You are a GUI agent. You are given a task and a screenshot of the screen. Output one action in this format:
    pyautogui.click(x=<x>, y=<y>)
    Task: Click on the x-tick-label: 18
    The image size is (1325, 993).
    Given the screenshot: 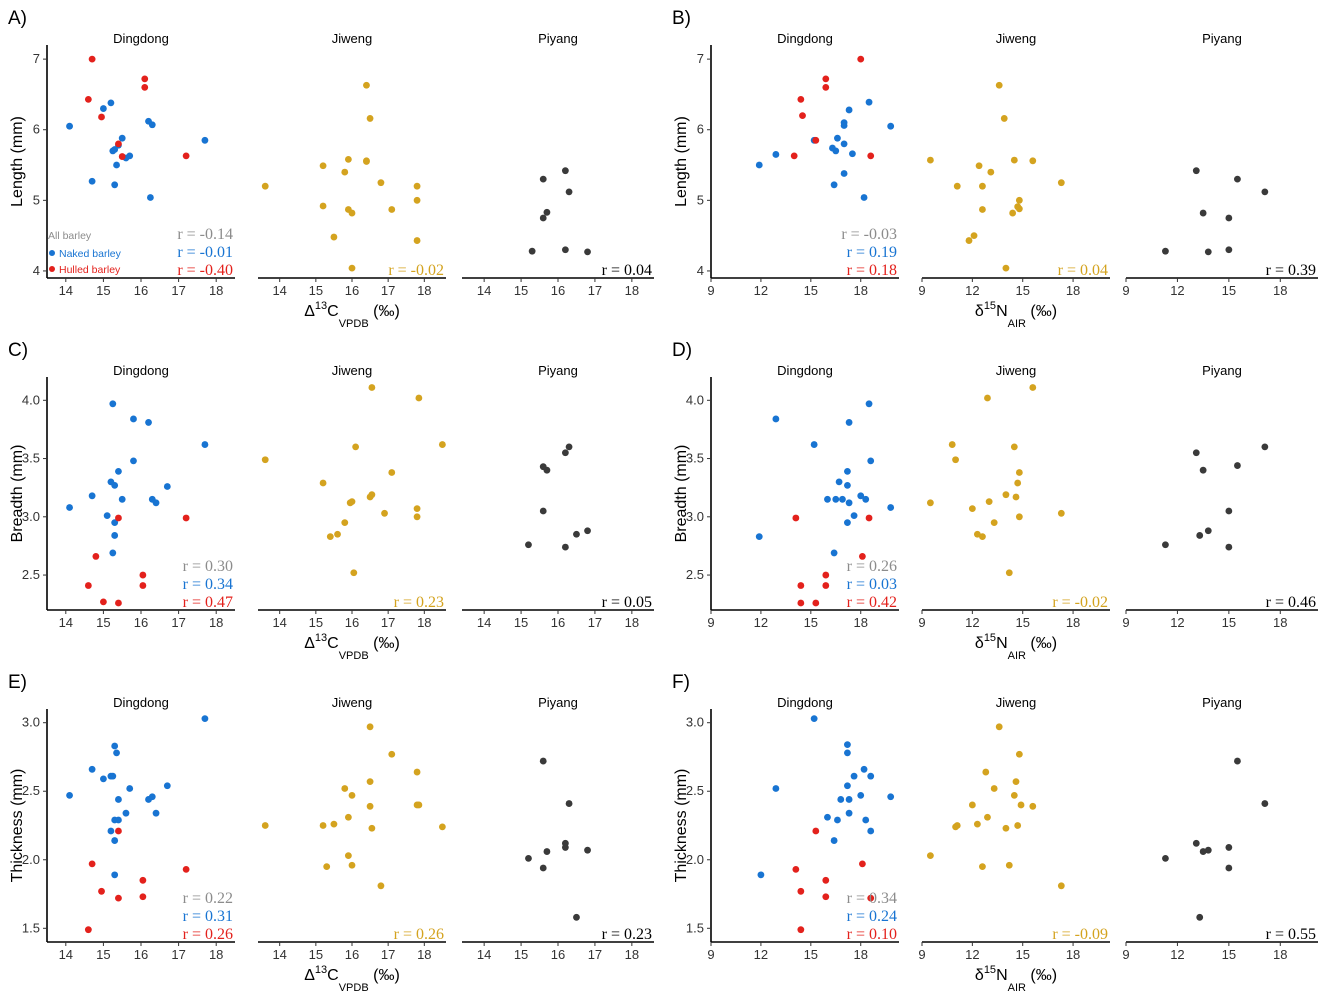 What is the action you would take?
    pyautogui.click(x=861, y=954)
    